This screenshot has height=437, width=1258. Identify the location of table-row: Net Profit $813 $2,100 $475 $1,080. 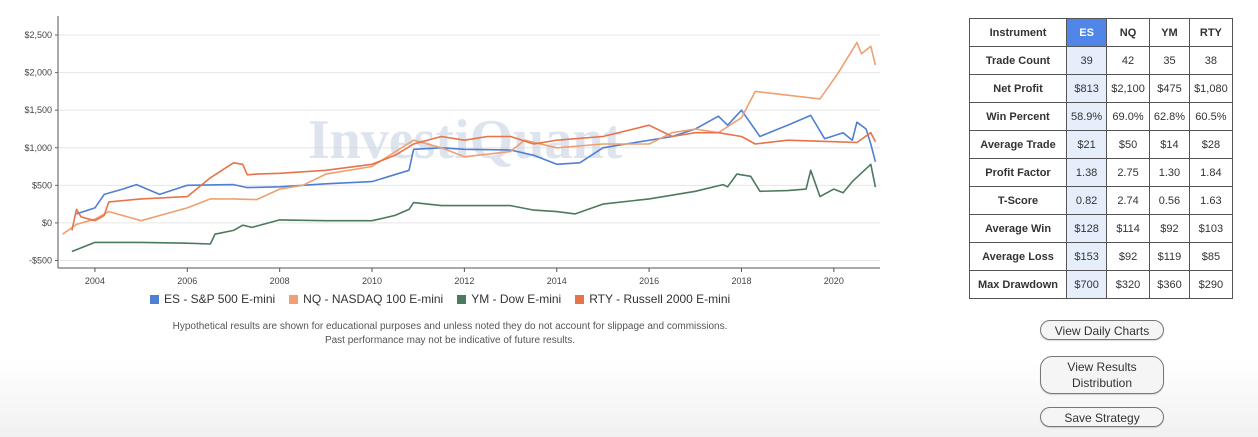
(1101, 88).